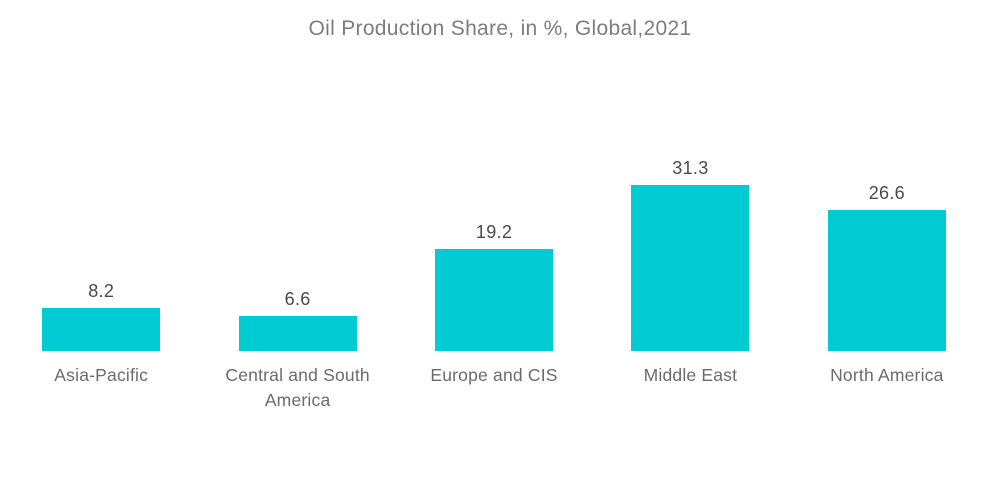 This screenshot has height=504, width=1000. Describe the element at coordinates (494, 375) in the screenshot. I see `category-label: Europe and CIS` at that location.